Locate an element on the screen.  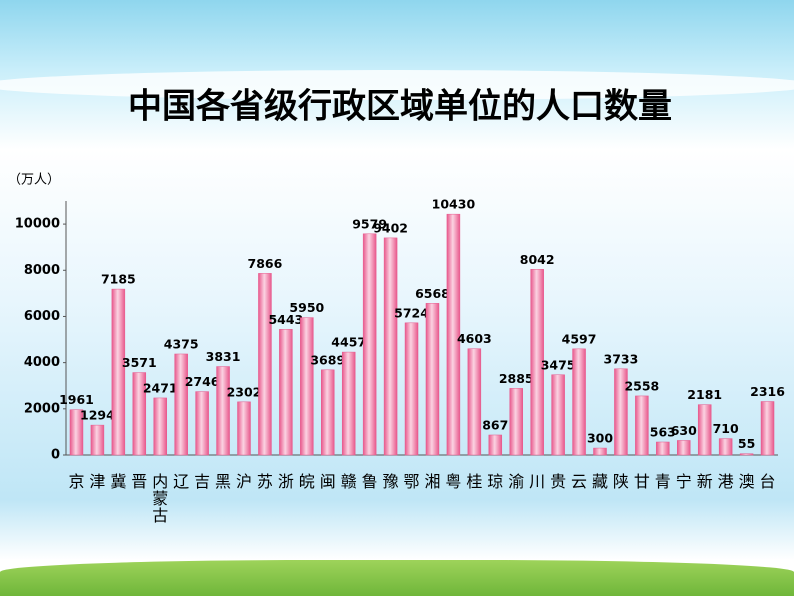
value-label: 867 is located at coordinates (495, 424).